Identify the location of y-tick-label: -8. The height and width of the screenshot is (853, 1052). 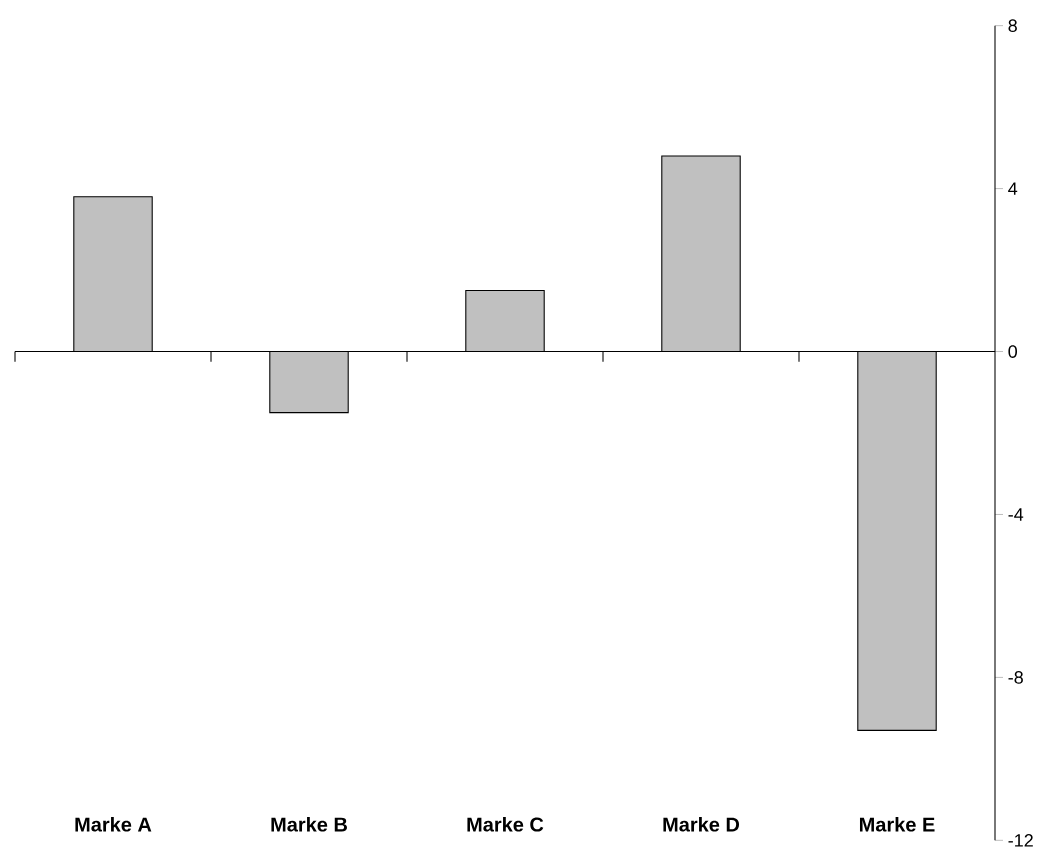
(1015, 677).